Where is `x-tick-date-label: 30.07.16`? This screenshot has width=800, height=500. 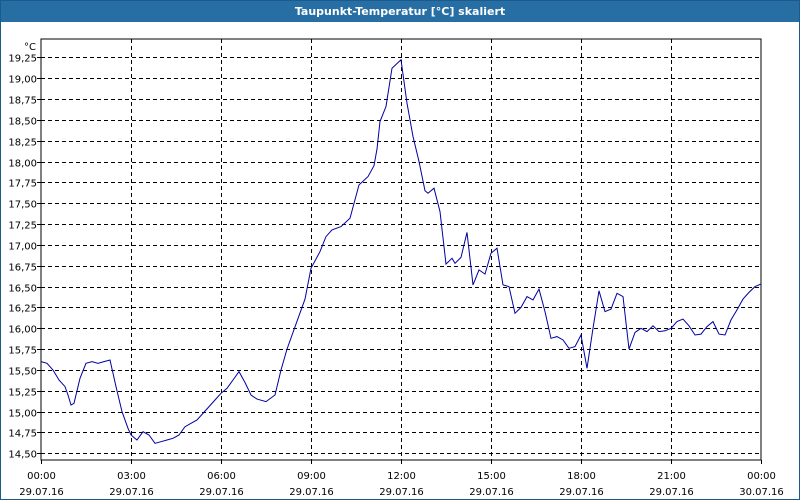 x-tick-date-label: 30.07.16 is located at coordinates (761, 492).